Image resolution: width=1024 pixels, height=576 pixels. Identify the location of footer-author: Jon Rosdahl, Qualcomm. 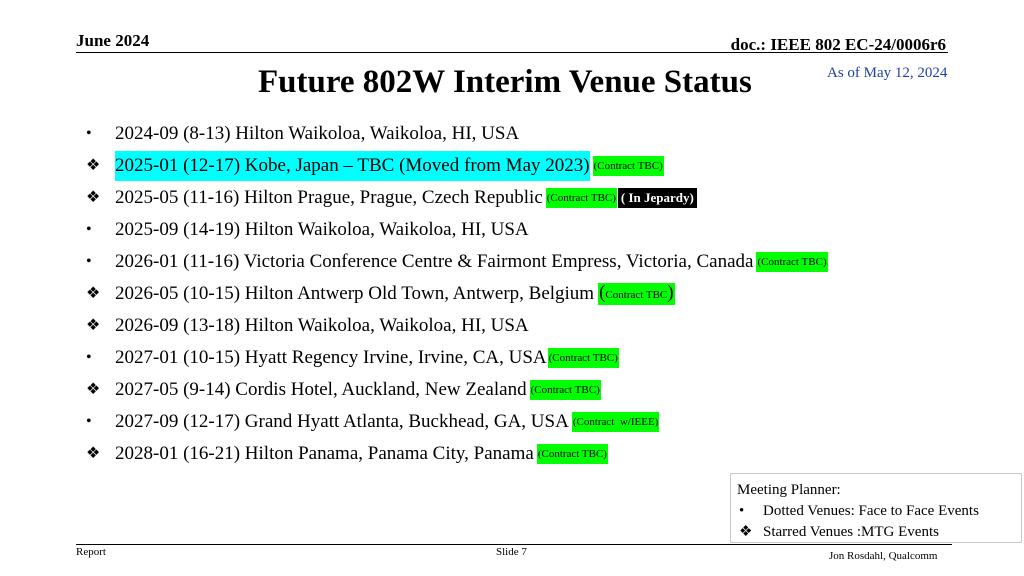
(883, 556).